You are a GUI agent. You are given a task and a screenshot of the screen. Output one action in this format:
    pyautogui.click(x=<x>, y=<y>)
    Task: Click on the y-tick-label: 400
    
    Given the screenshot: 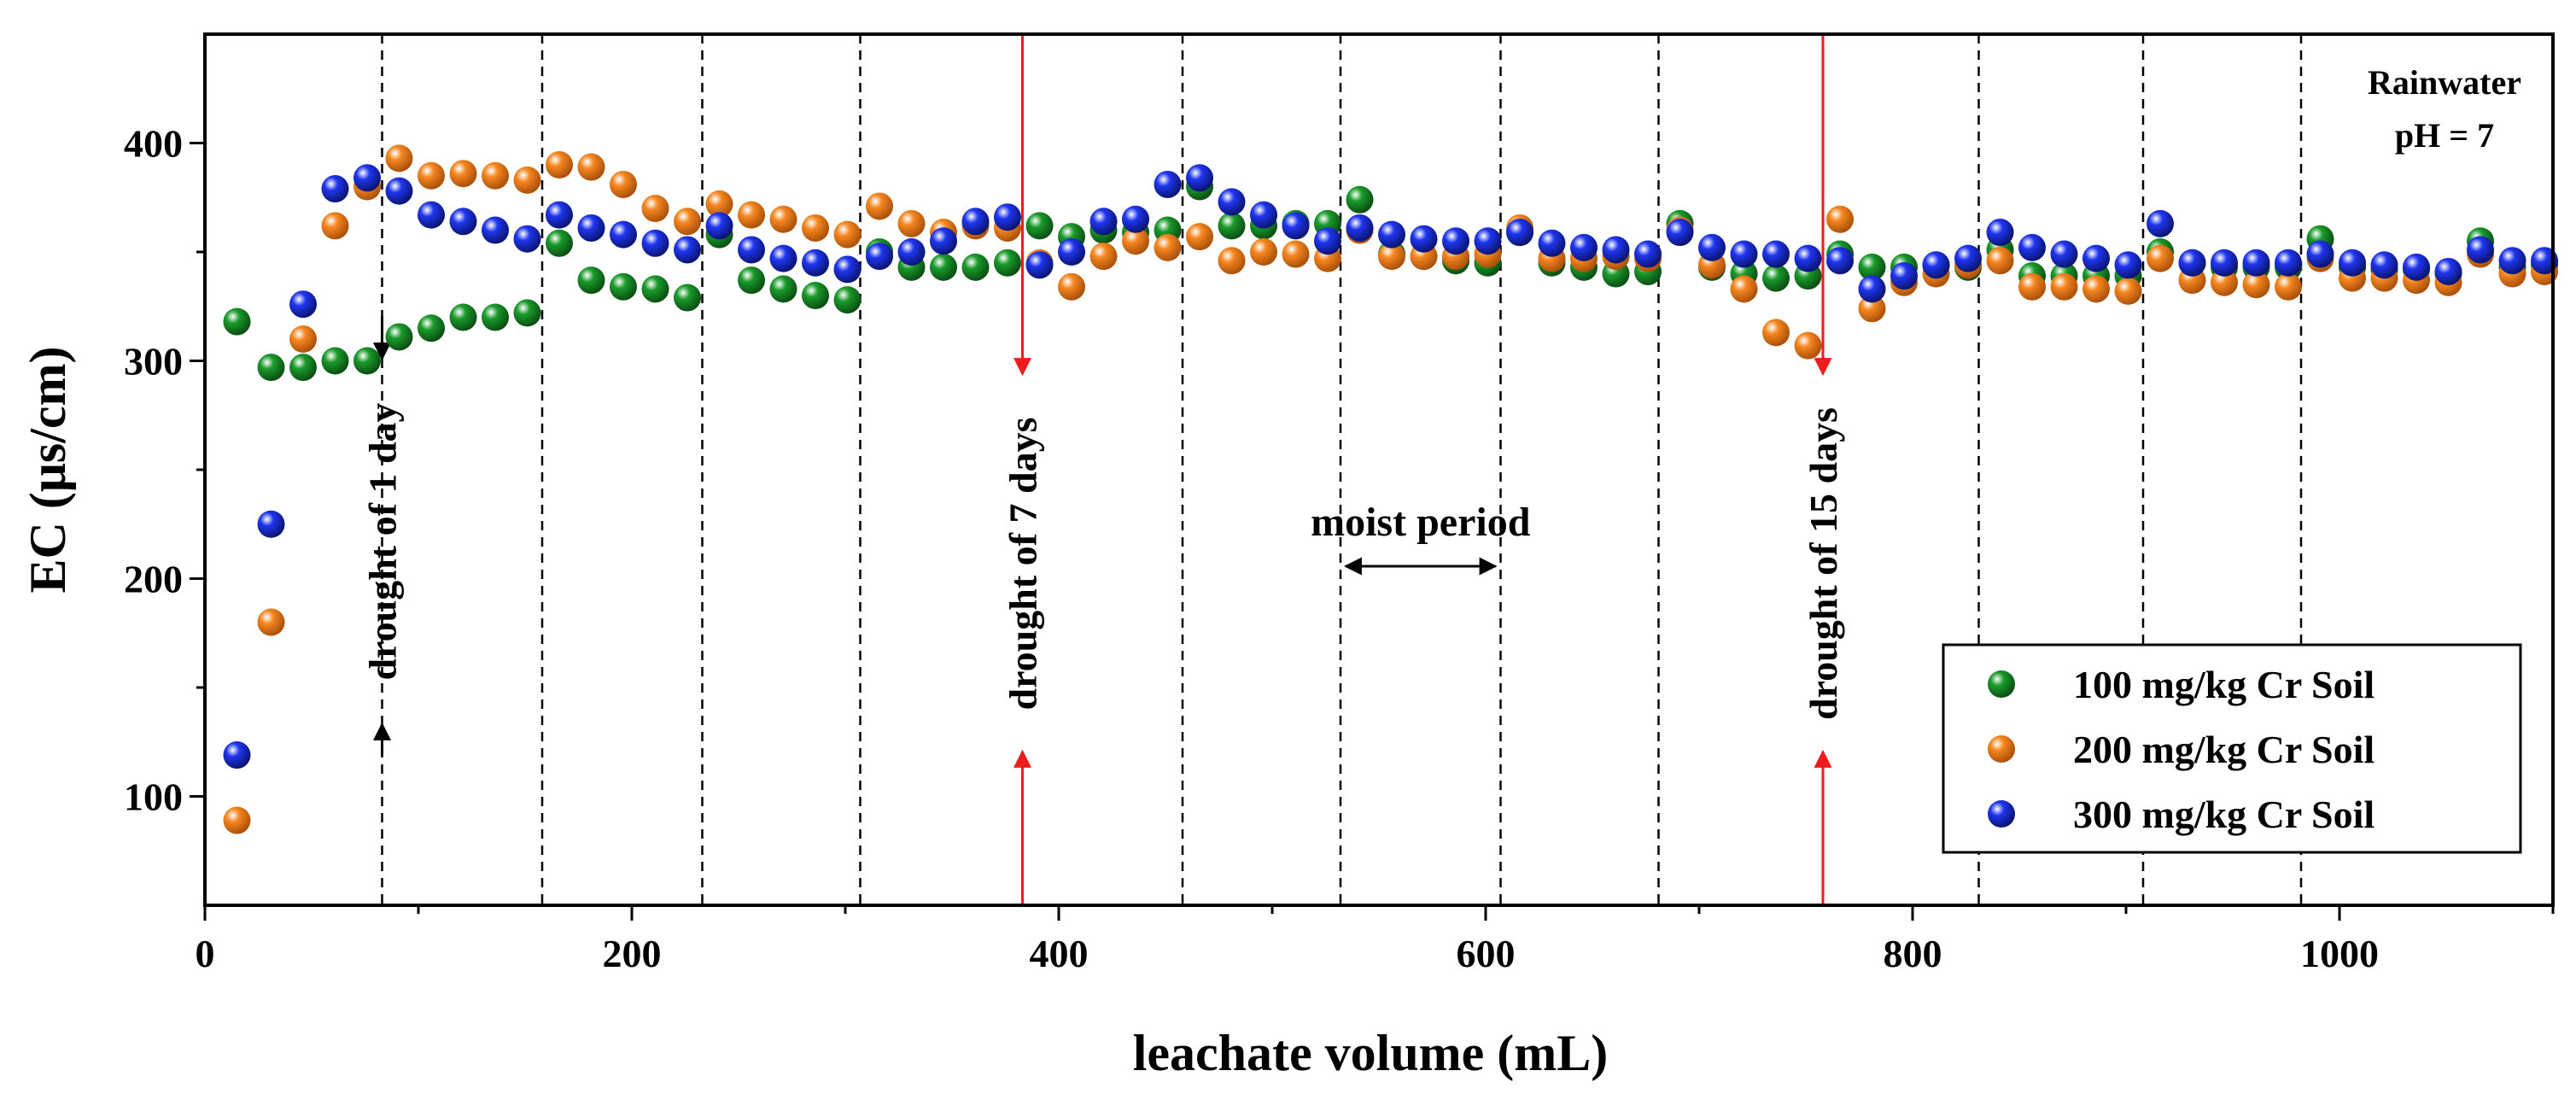 What is the action you would take?
    pyautogui.click(x=153, y=144)
    